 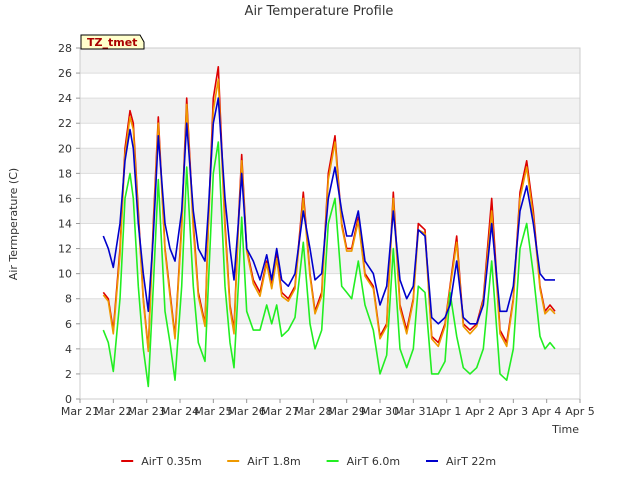 What do you see at coordinates (65, 173) in the screenshot?
I see `y-tick-label: 18` at bounding box center [65, 173].